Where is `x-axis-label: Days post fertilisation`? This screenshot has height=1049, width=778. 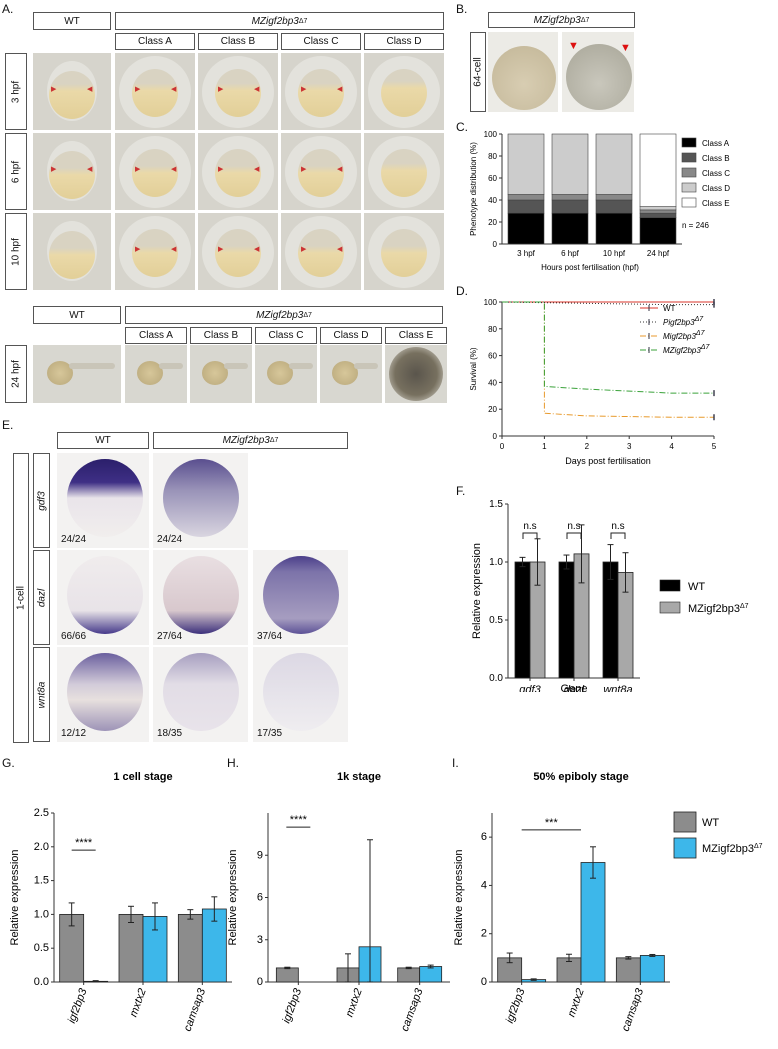 x-axis-label: Days post fertilisation is located at coordinates (608, 461).